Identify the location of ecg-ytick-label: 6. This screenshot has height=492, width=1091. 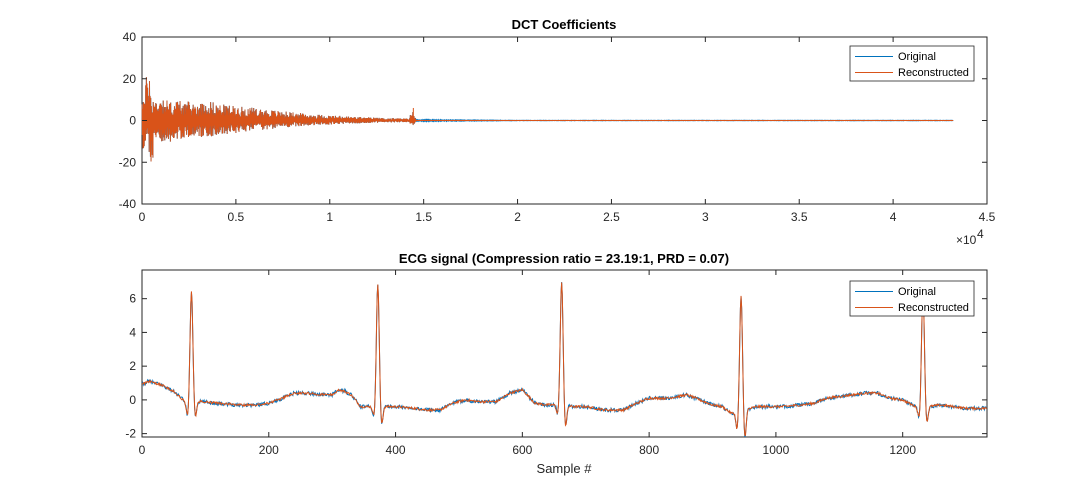
(132, 299).